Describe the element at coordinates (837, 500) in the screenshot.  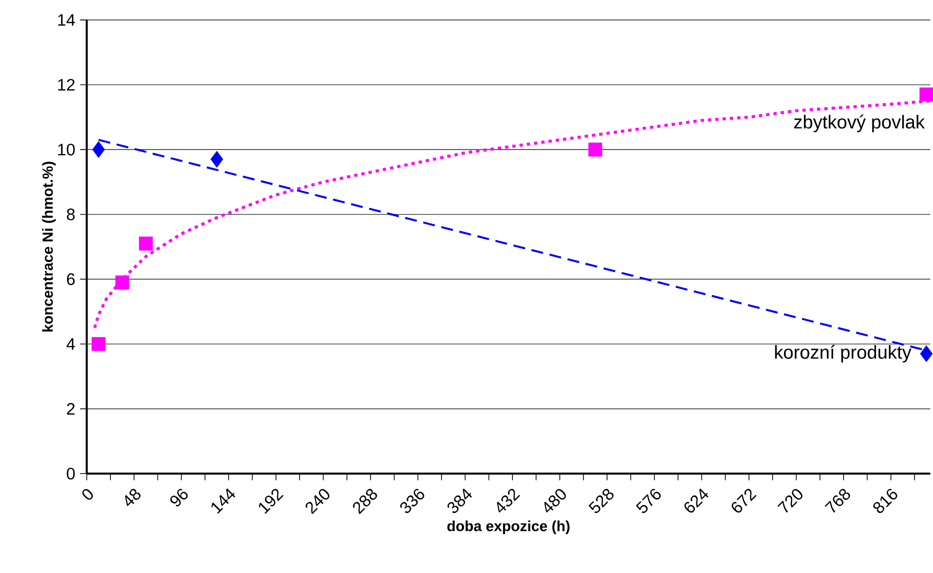
I see `x-tick-label: 768` at that location.